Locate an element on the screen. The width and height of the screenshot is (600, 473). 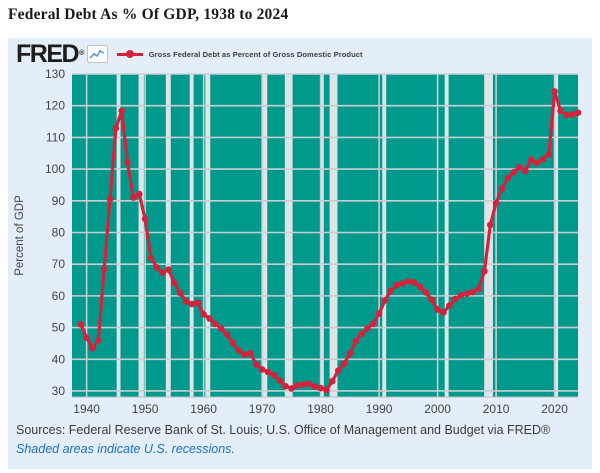
x-tick-label: 1970 is located at coordinates (262, 409).